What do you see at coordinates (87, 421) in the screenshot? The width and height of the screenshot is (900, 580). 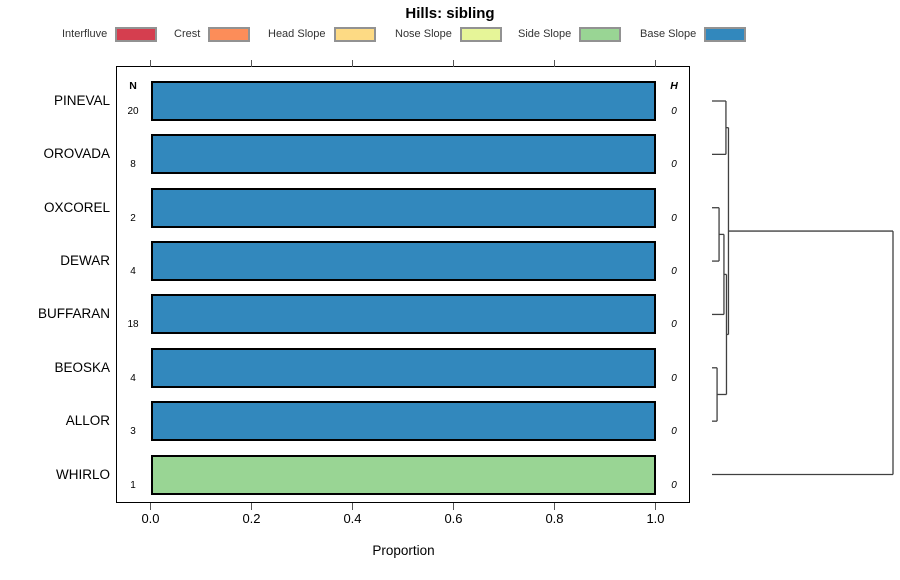 I see `category-label: ALLOR` at bounding box center [87, 421].